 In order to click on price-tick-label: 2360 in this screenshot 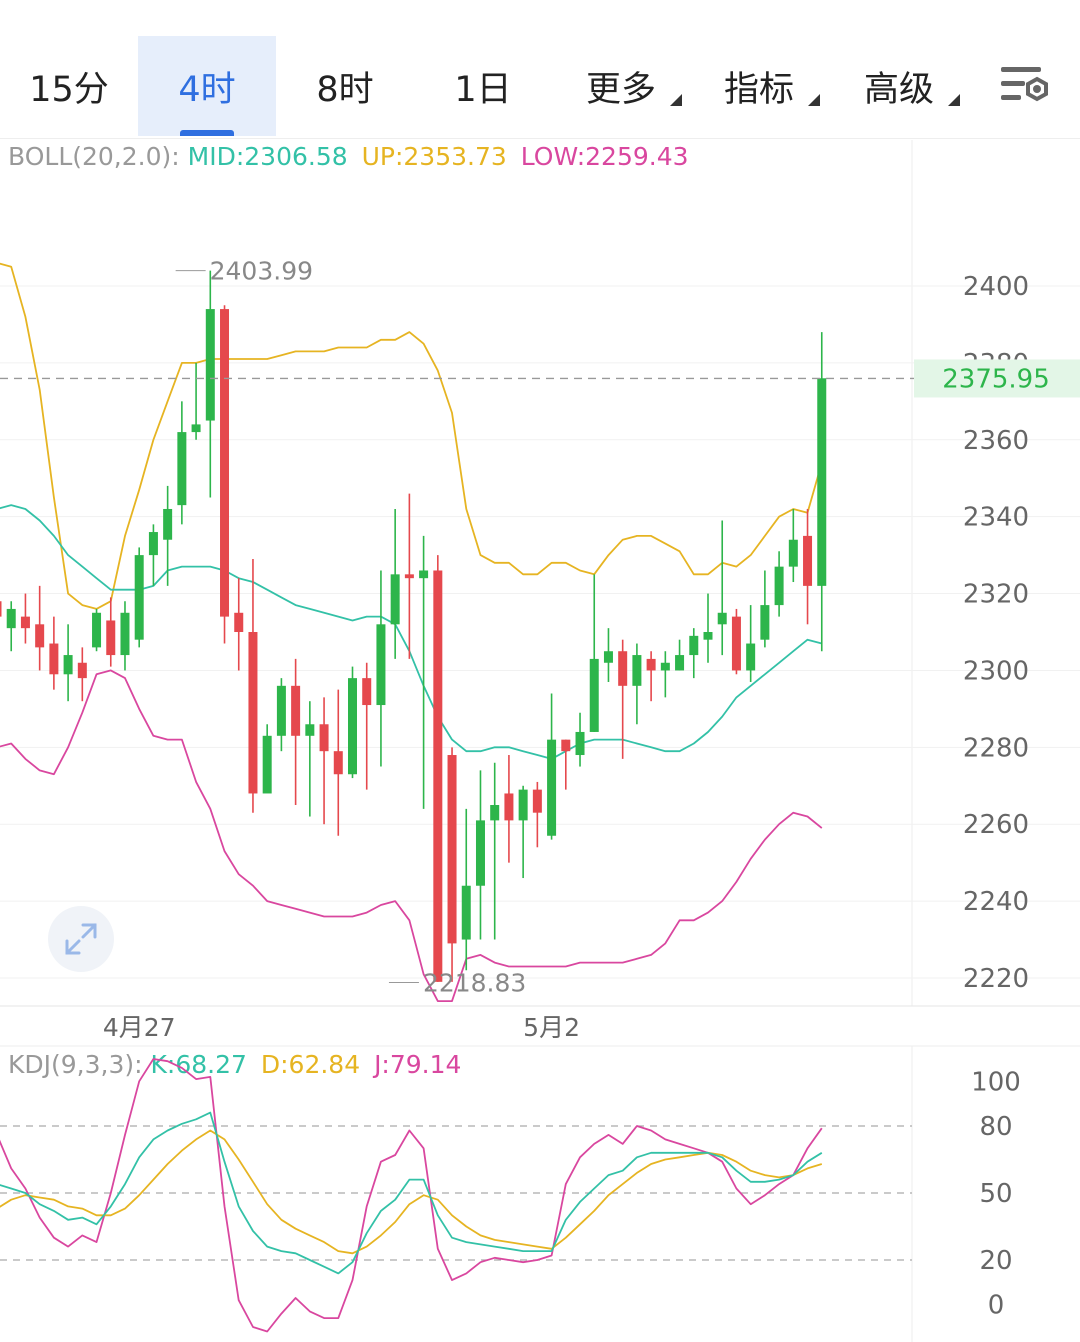, I will do `click(996, 441)`.